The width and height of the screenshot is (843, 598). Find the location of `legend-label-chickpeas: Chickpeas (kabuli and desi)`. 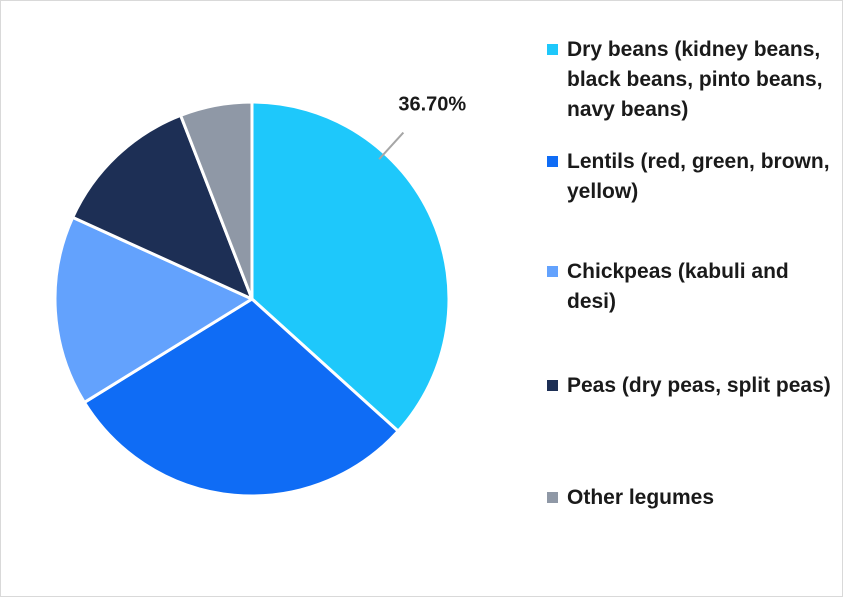

legend-label-chickpeas: Chickpeas (kabuli and desi) is located at coordinates (678, 286).